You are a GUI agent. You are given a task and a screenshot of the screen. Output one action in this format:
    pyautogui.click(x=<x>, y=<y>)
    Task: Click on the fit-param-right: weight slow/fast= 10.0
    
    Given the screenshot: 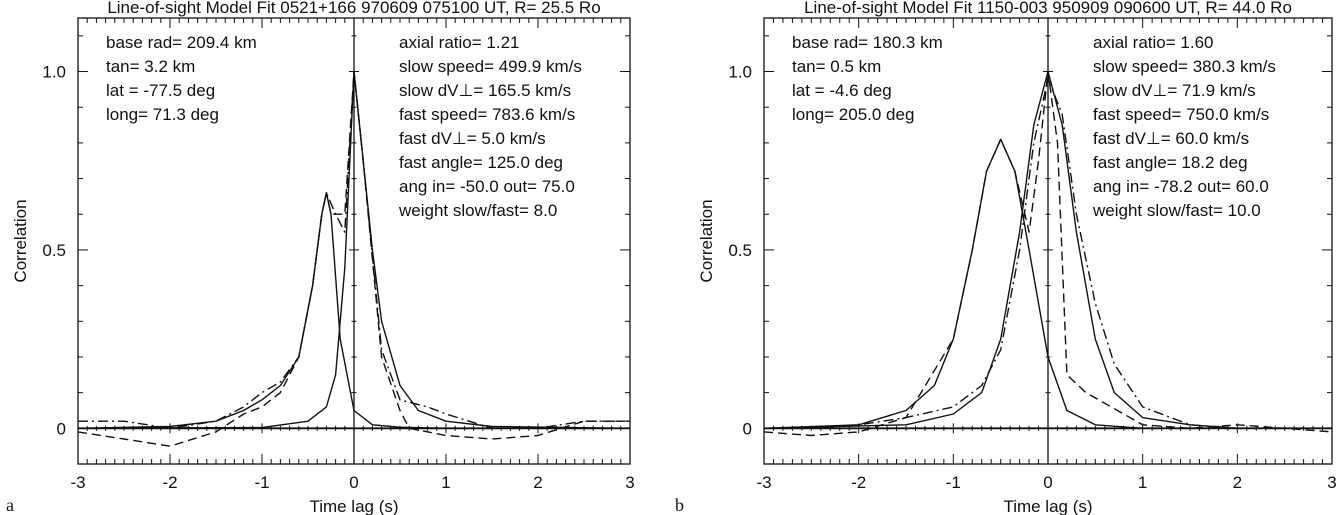 What is the action you would take?
    pyautogui.click(x=1176, y=210)
    